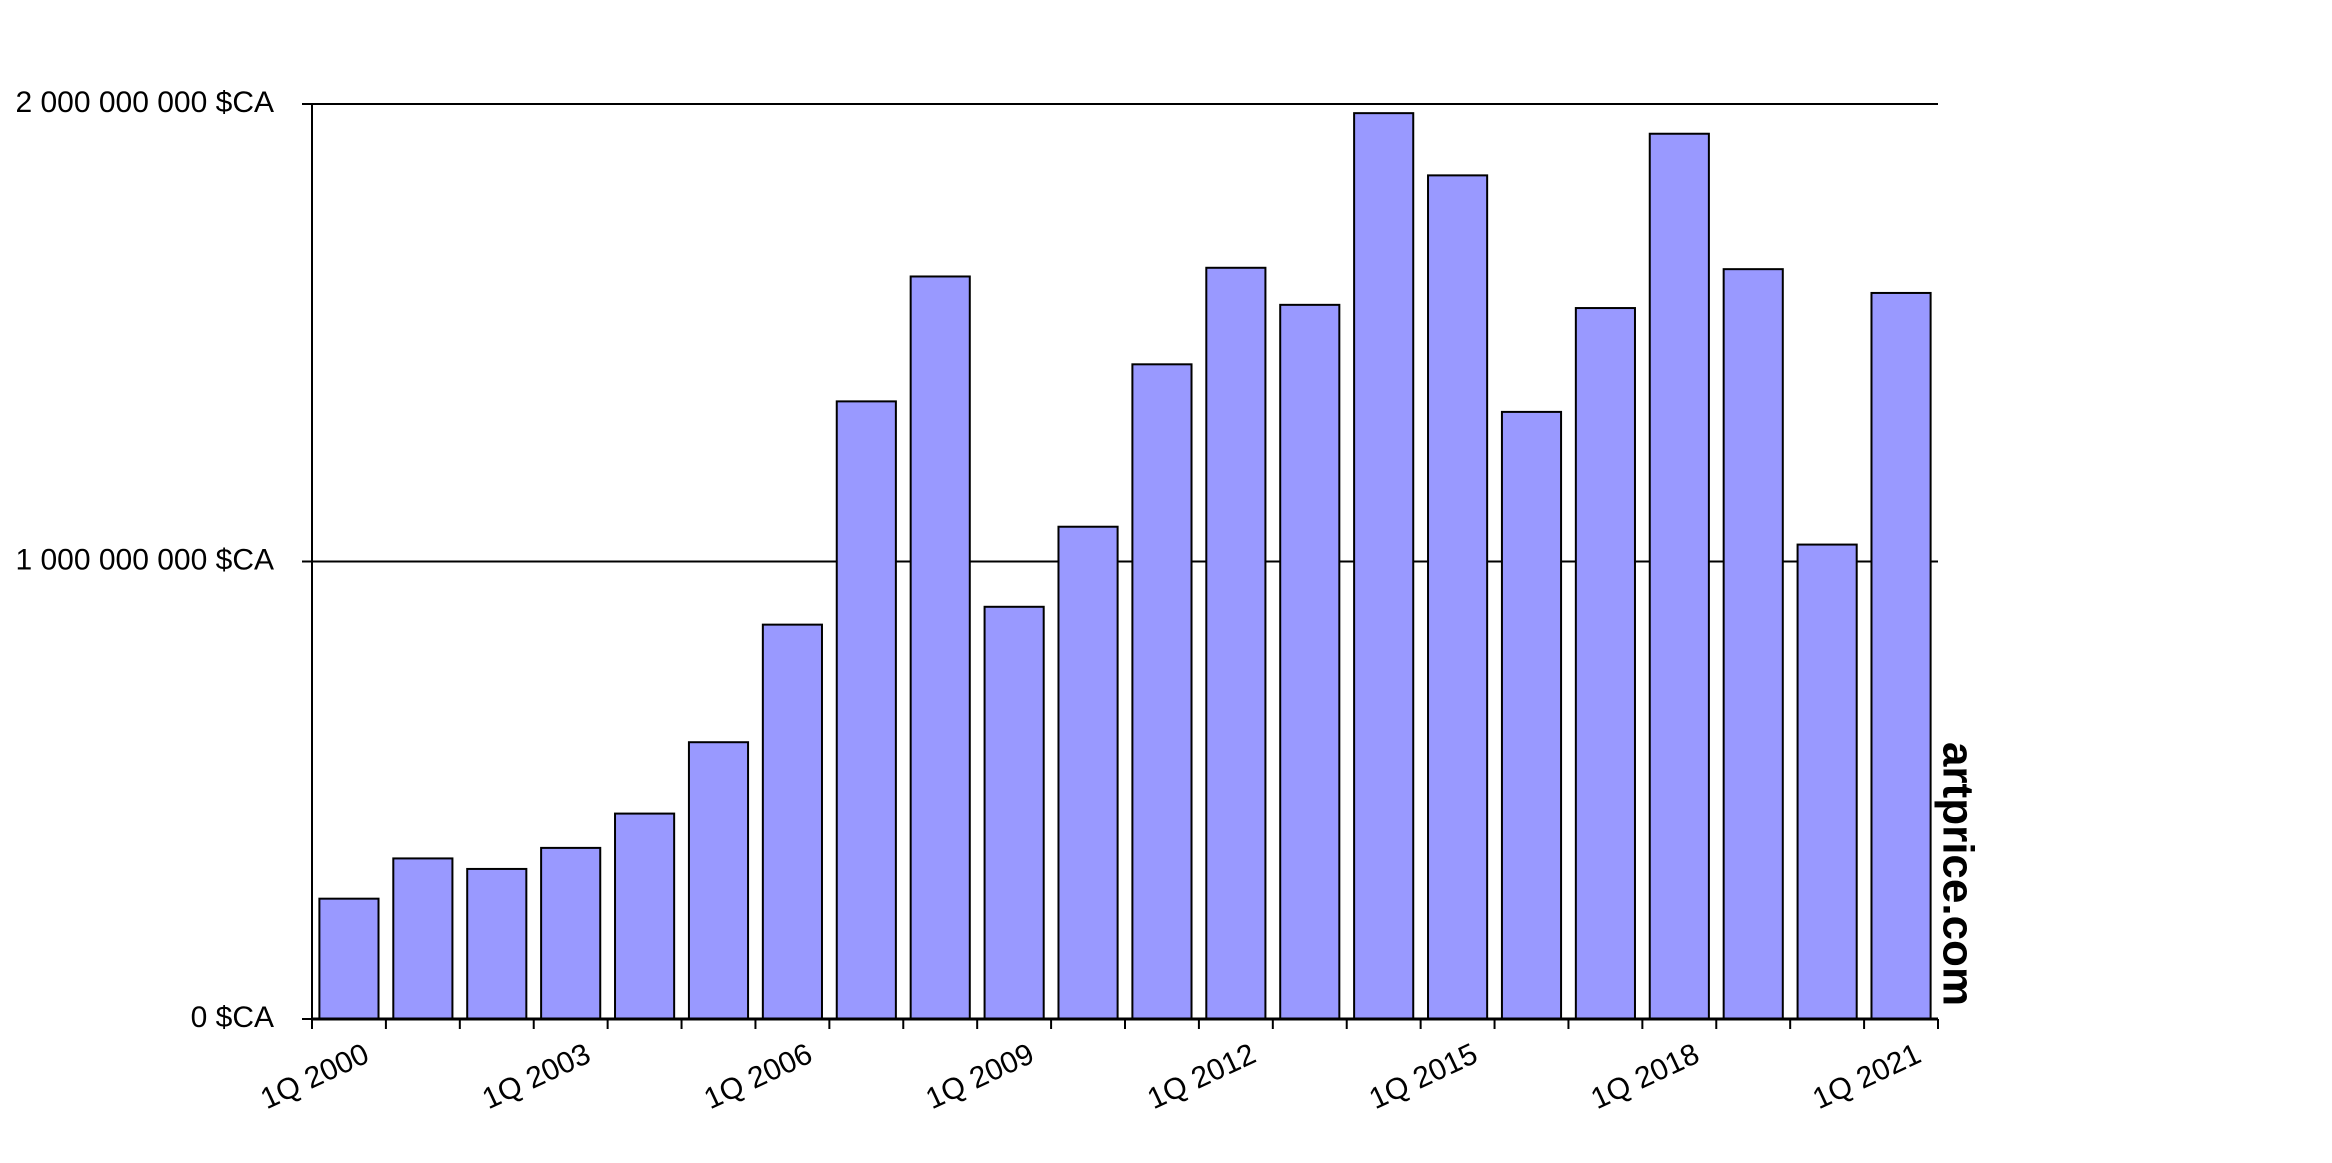  What do you see at coordinates (758, 1076) in the screenshot?
I see `x-tick-label: 1Q 2006` at bounding box center [758, 1076].